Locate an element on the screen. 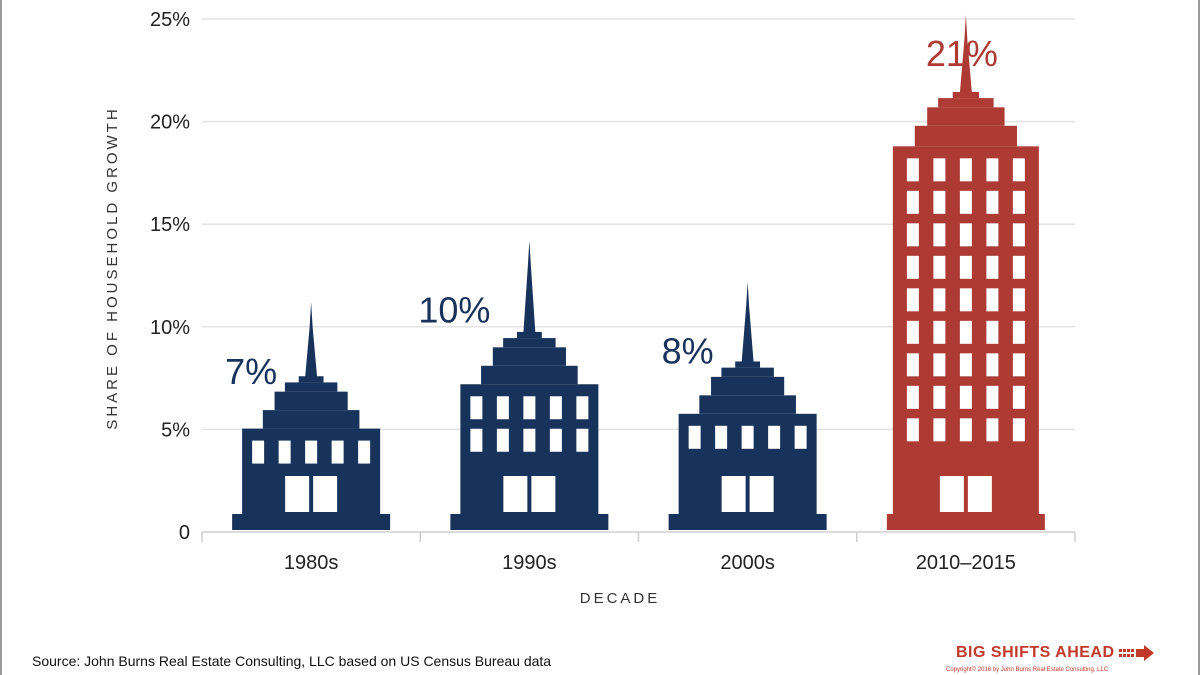 The height and width of the screenshot is (675, 1200). brand-logo: BIG SHIFTS AHEAD is located at coordinates (1055, 653).